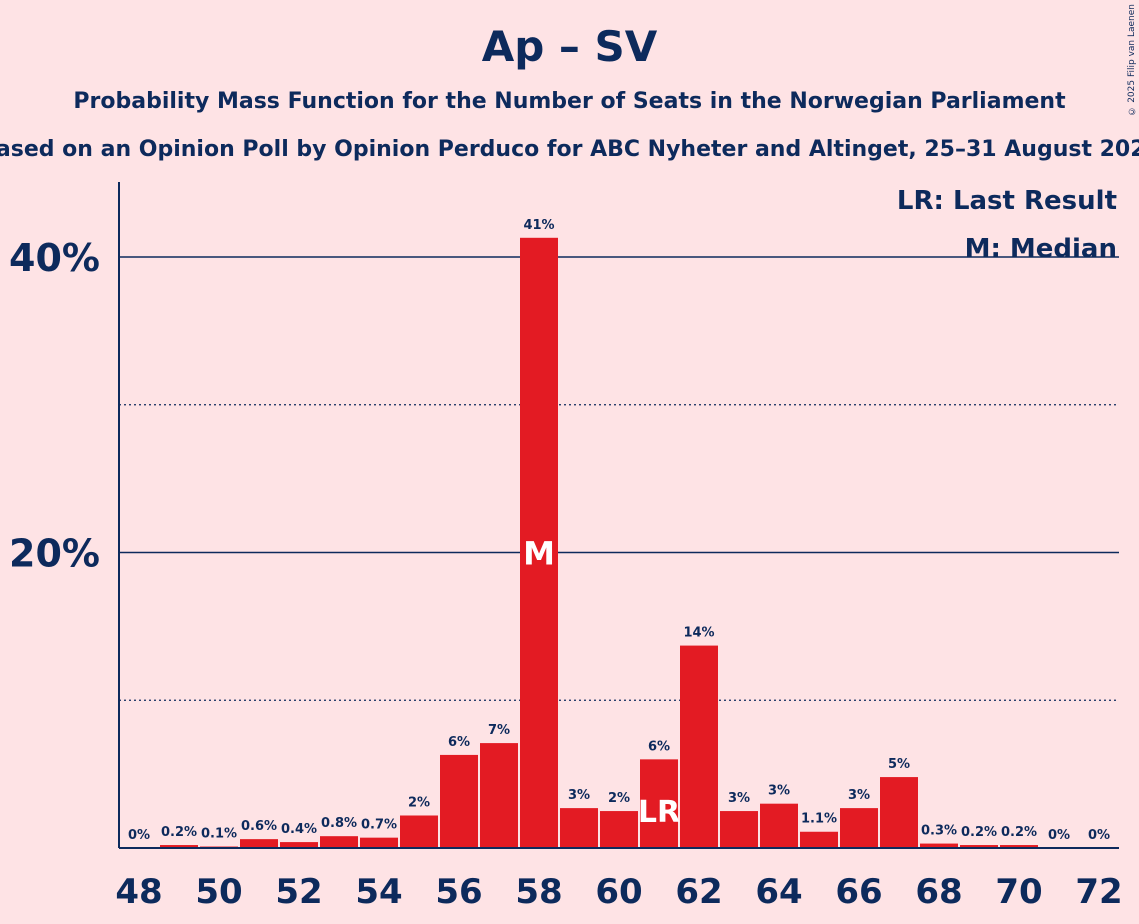 The width and height of the screenshot is (1139, 924). What do you see at coordinates (539, 554) in the screenshot?
I see `median-marker: M` at bounding box center [539, 554].